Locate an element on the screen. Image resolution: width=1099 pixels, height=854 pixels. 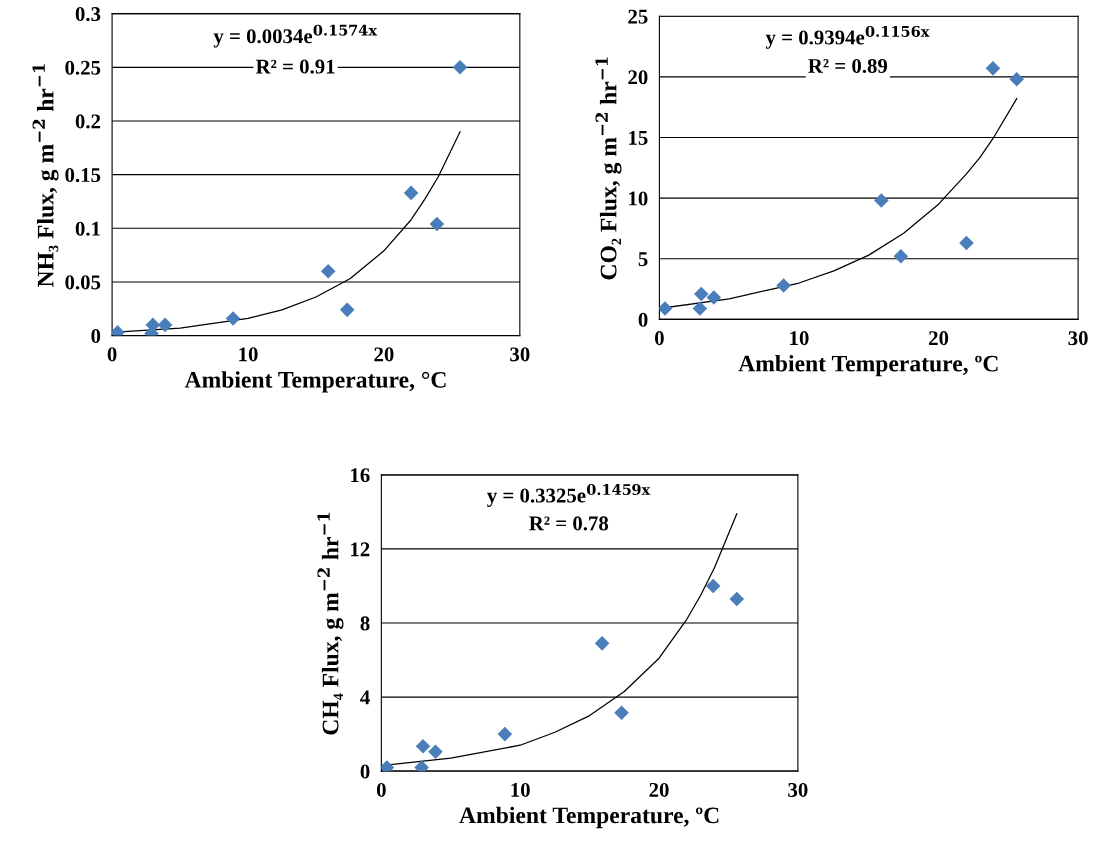
y-tick-label: 16 is located at coordinates (360, 475).